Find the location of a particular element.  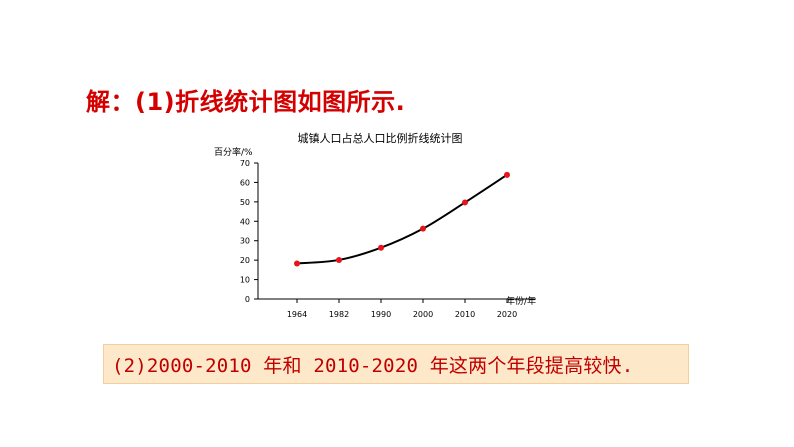

y-axis-ticks: 0 10 20 30 40 50 60 70 is located at coordinates (249, 231).